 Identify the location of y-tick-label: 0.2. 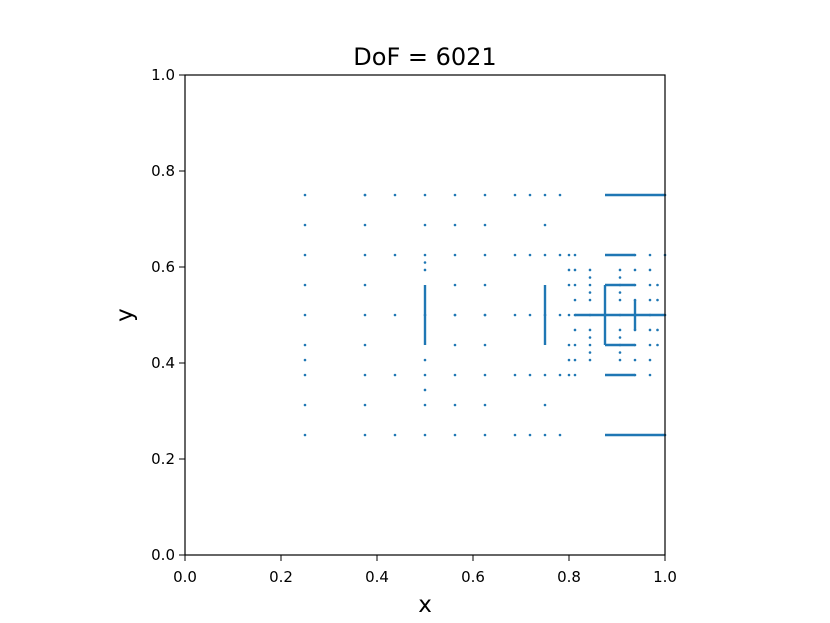
(163, 459).